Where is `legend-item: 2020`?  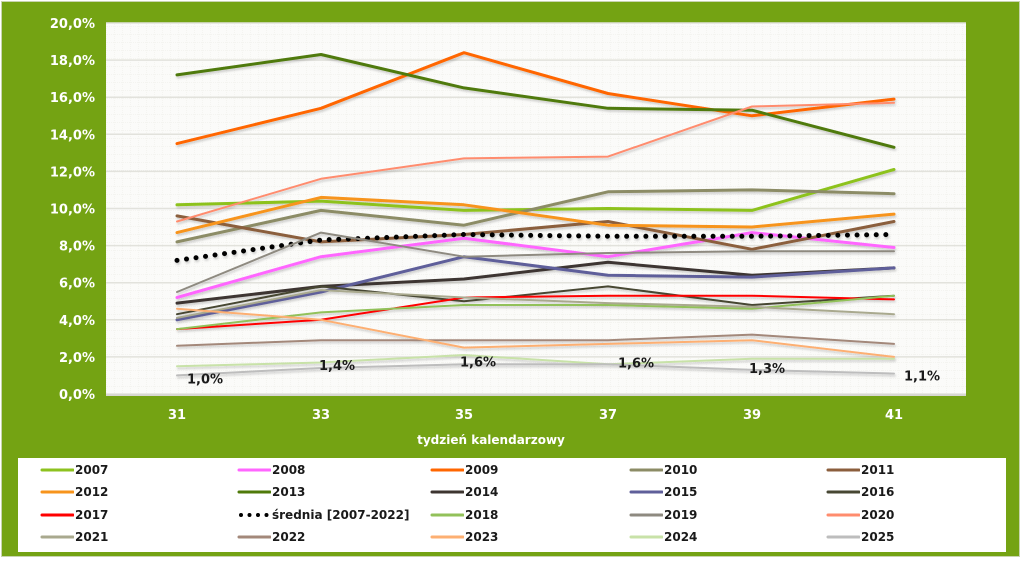
legend-item: 2020 is located at coordinates (860, 515).